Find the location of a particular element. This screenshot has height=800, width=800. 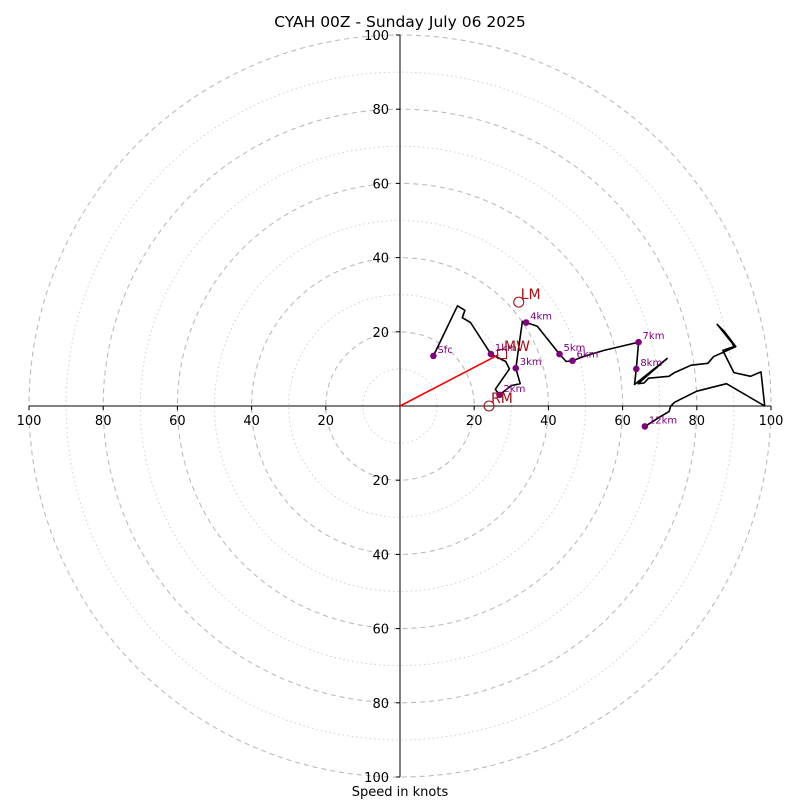

tick-label-left: 80 is located at coordinates (103, 421).